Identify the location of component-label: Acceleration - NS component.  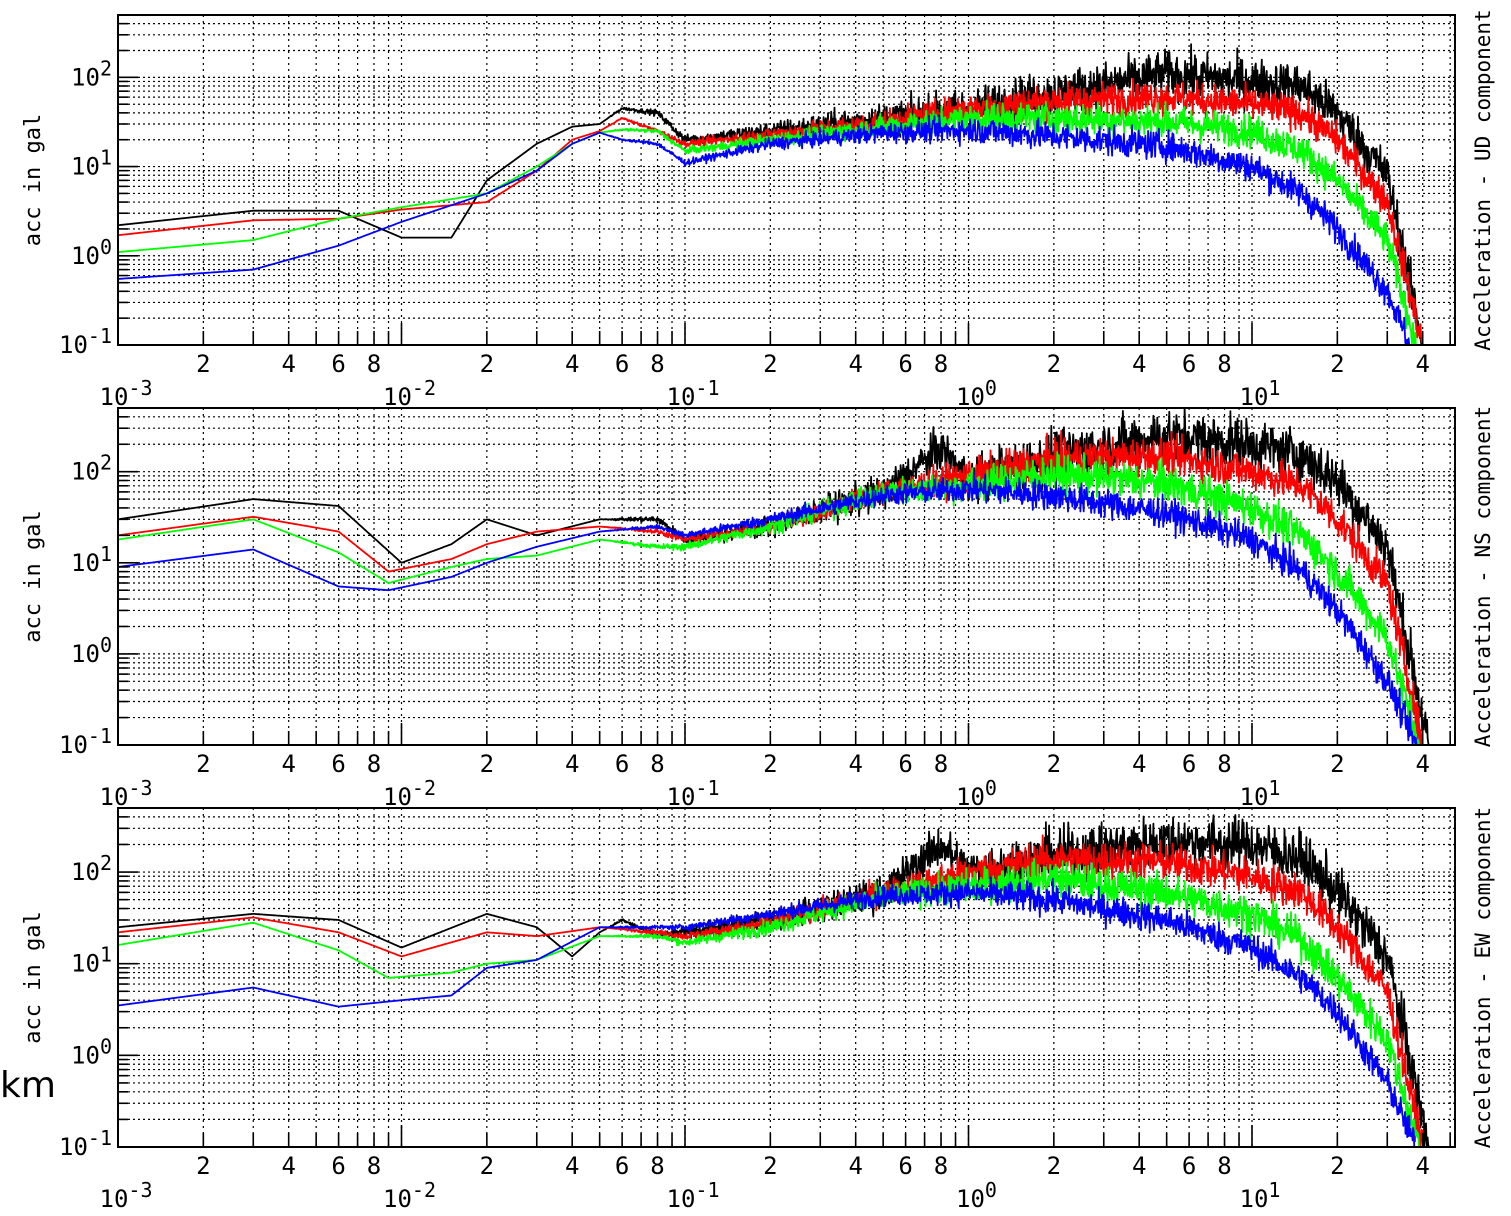
(1483, 576).